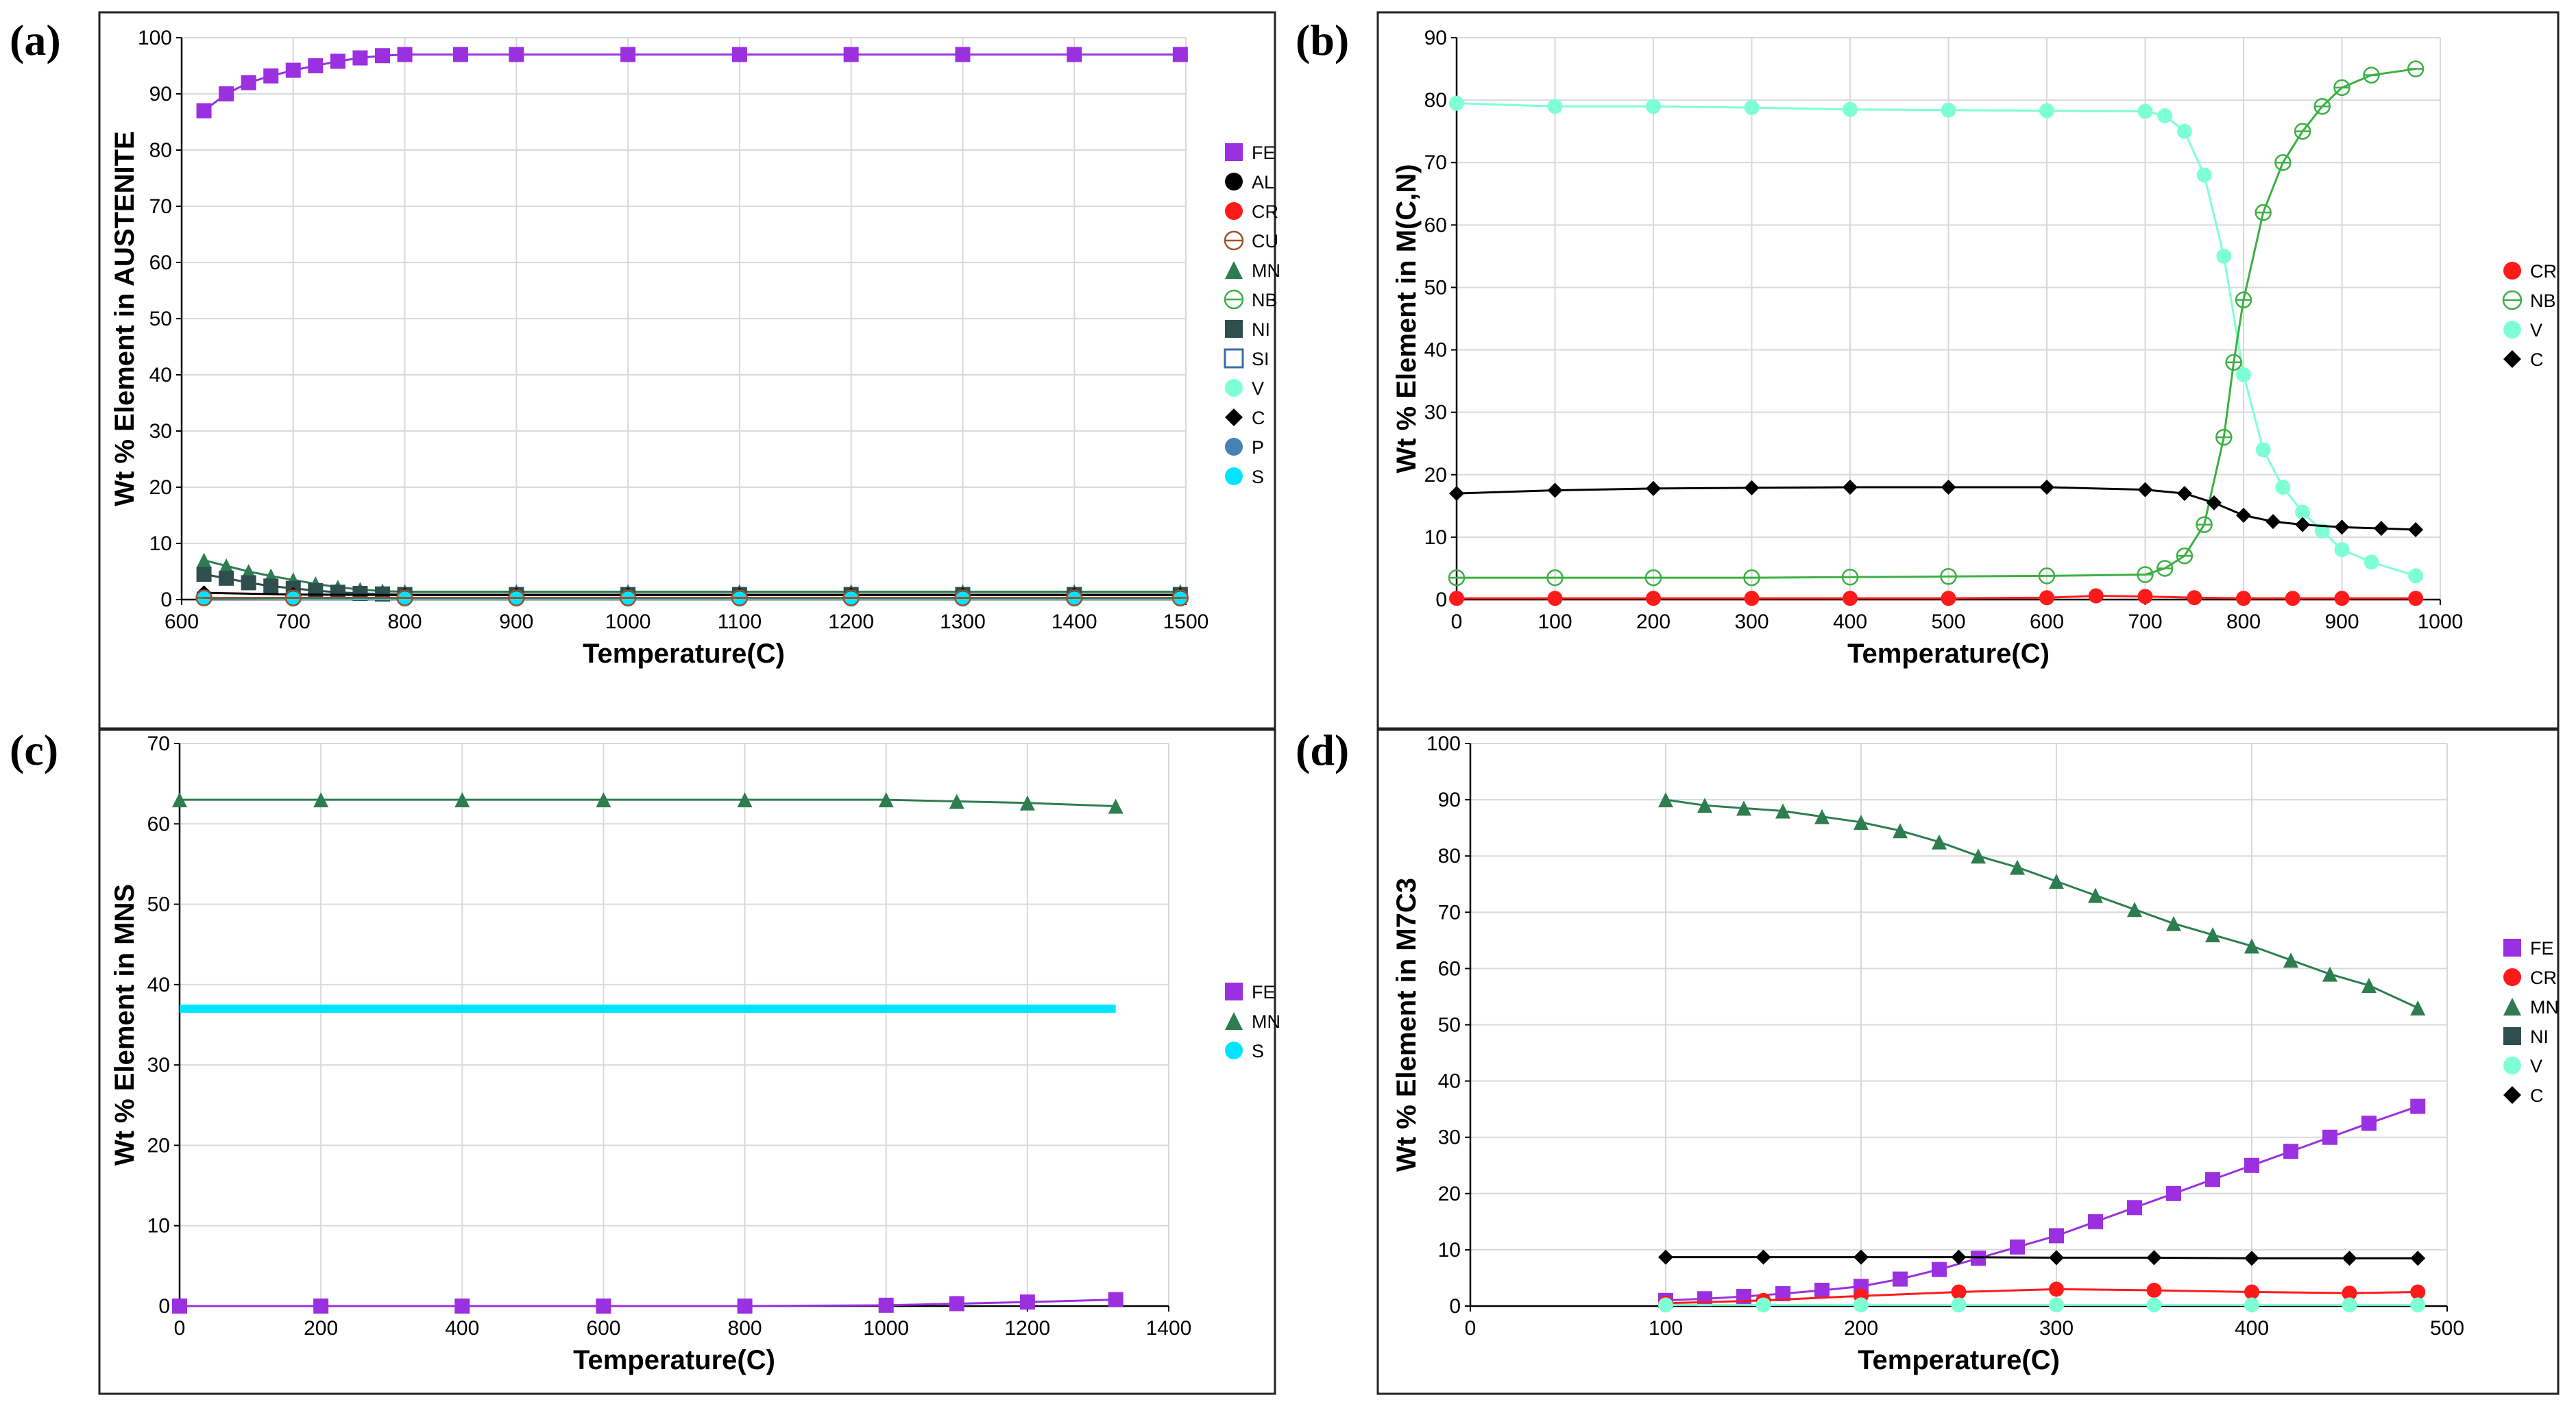 The image size is (2576, 1402). Describe the element at coordinates (1265, 211) in the screenshot. I see `legend-label-cr: CR` at that location.